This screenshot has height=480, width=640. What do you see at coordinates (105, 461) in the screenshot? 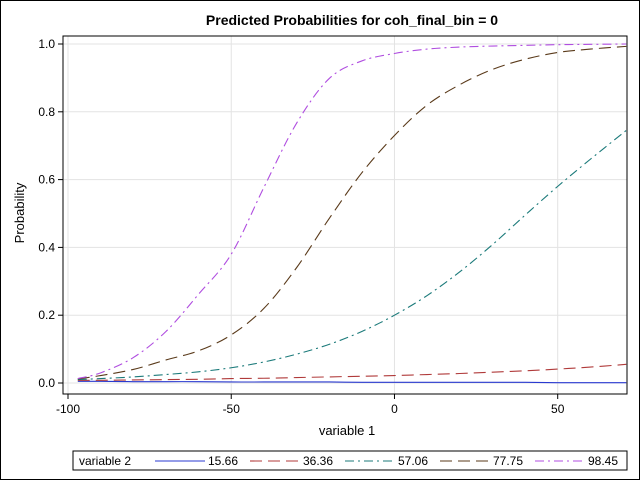
I see `legend-title: variable 2` at bounding box center [105, 461].